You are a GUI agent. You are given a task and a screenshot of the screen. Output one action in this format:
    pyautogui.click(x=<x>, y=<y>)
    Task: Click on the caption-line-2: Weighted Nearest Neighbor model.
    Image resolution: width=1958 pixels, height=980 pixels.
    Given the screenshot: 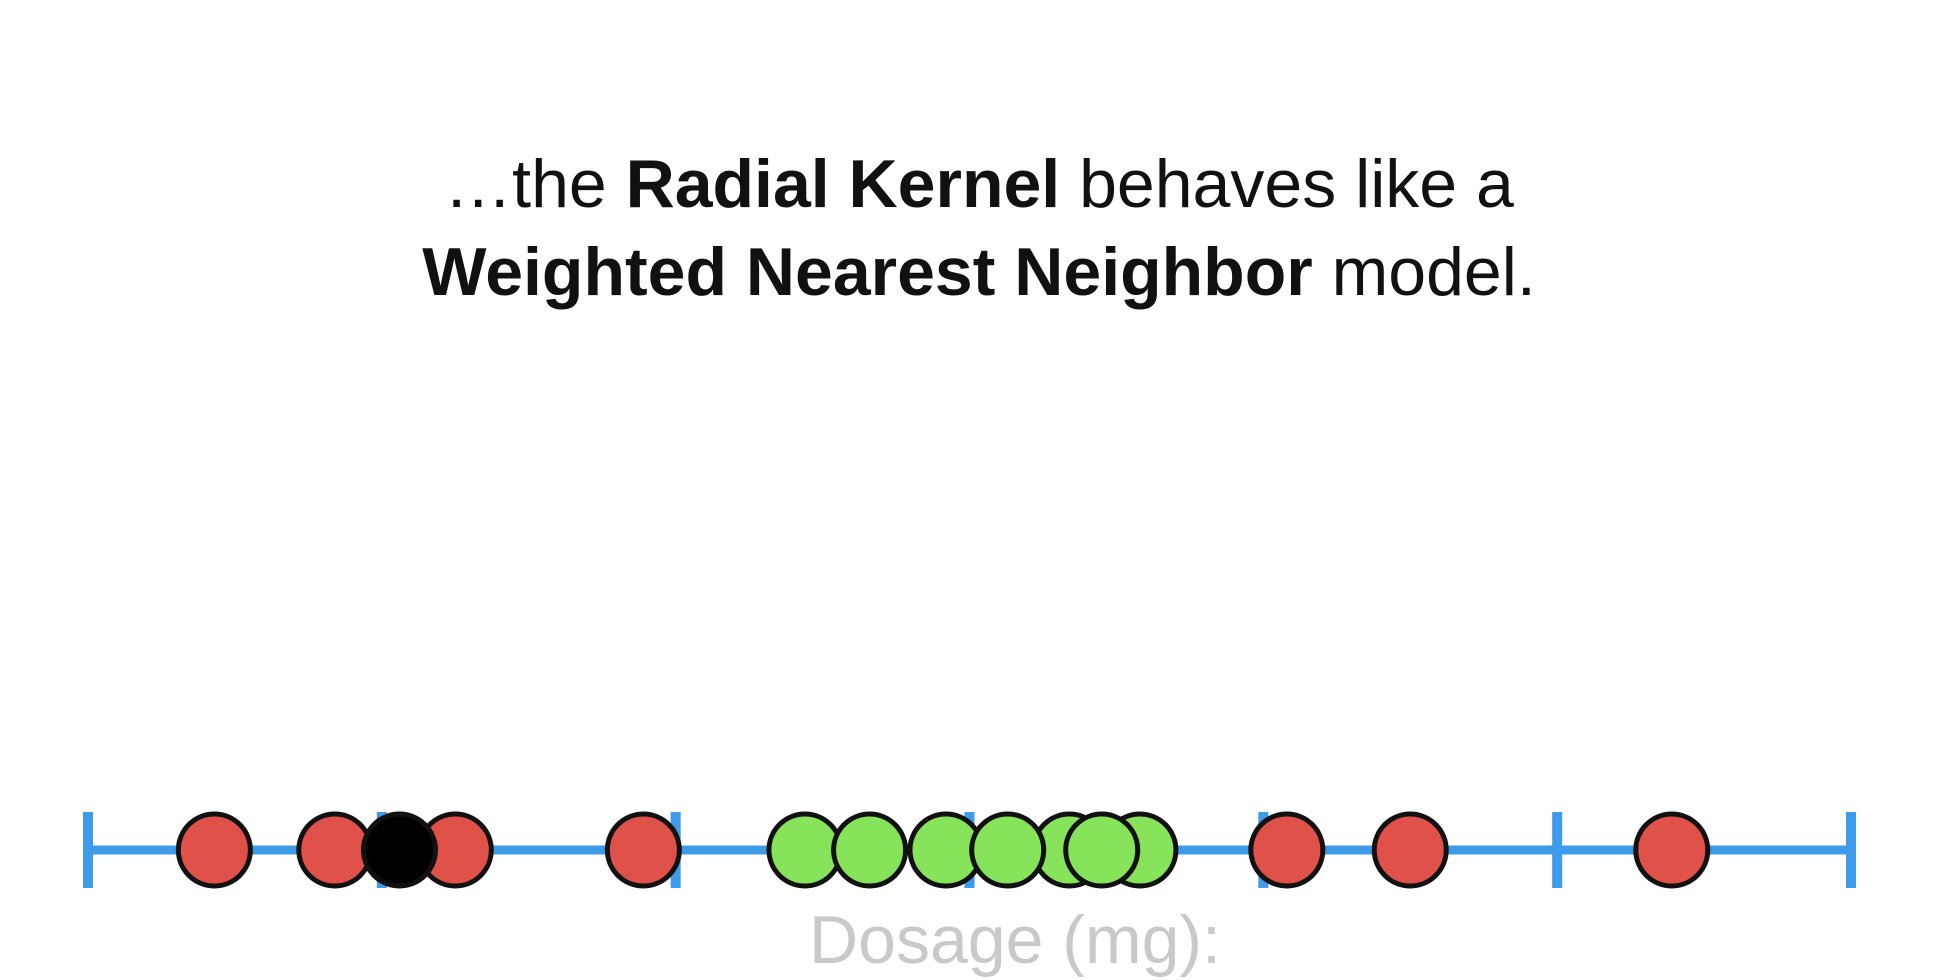 What is the action you would take?
    pyautogui.click(x=979, y=272)
    